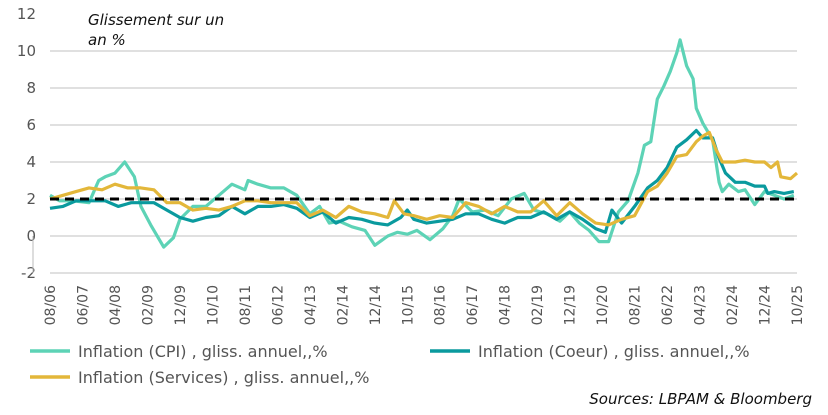 The width and height of the screenshot is (828, 415). Describe the element at coordinates (26, 14) in the screenshot. I see `y-tick-label: 12` at that location.